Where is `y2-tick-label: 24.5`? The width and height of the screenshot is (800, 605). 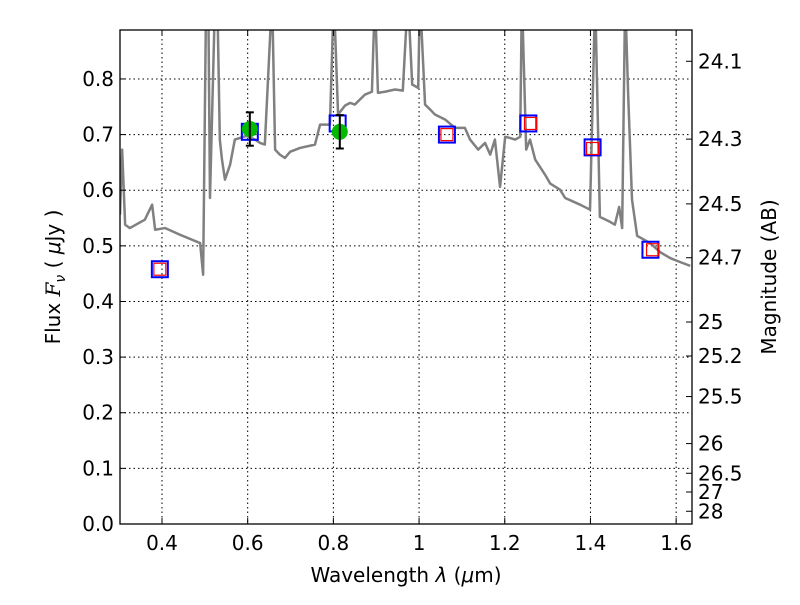 y2-tick-label: 24.5 is located at coordinates (720, 204).